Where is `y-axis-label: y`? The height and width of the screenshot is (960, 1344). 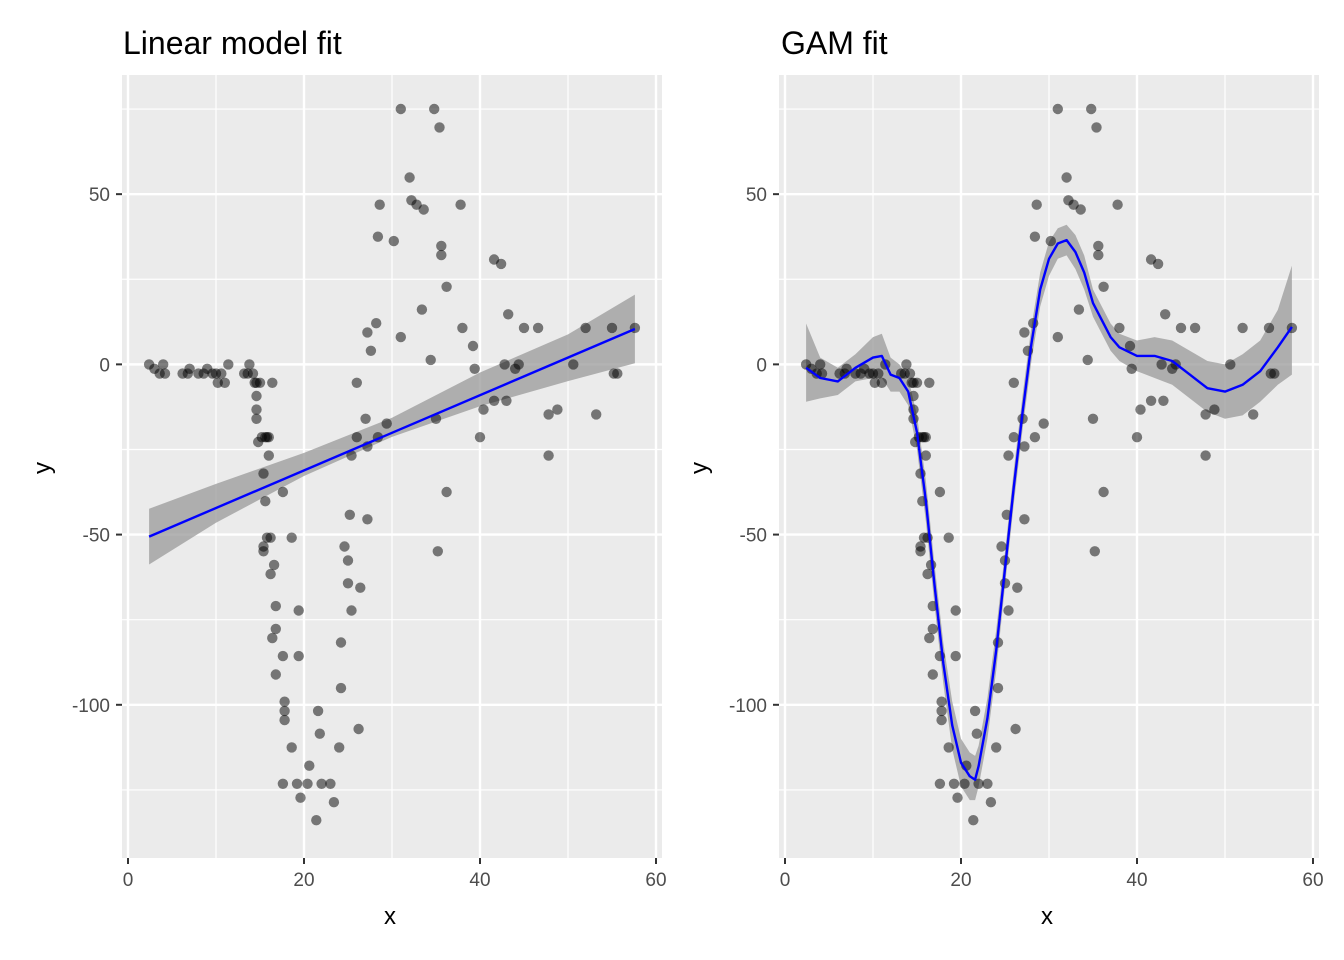 y-axis-label: y is located at coordinates (42, 468).